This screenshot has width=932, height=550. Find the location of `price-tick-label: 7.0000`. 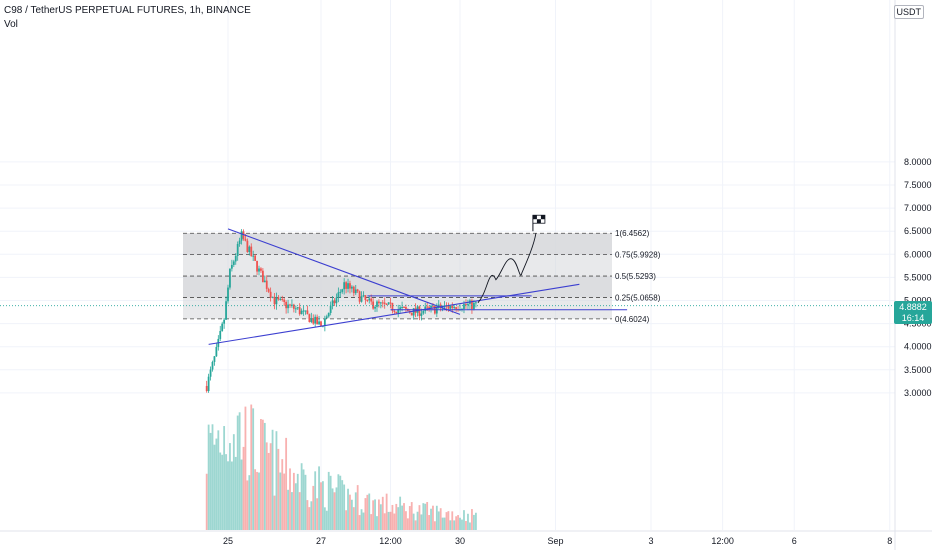

price-tick-label: 7.0000 is located at coordinates (918, 208).